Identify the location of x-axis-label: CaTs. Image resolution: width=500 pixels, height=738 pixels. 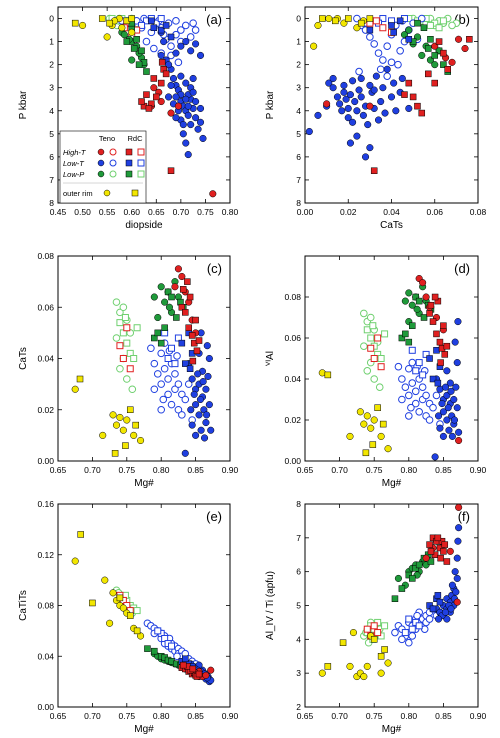
(391, 225).